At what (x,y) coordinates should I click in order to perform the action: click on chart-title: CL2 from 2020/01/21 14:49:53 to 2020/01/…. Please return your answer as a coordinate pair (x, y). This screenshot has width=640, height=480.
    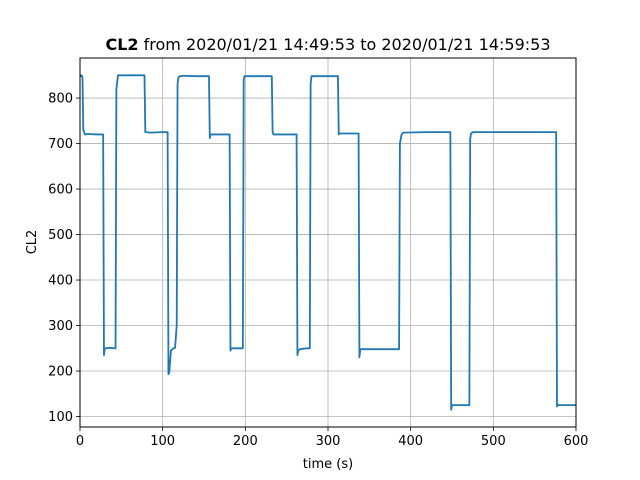
    Looking at the image, I should click on (327, 44).